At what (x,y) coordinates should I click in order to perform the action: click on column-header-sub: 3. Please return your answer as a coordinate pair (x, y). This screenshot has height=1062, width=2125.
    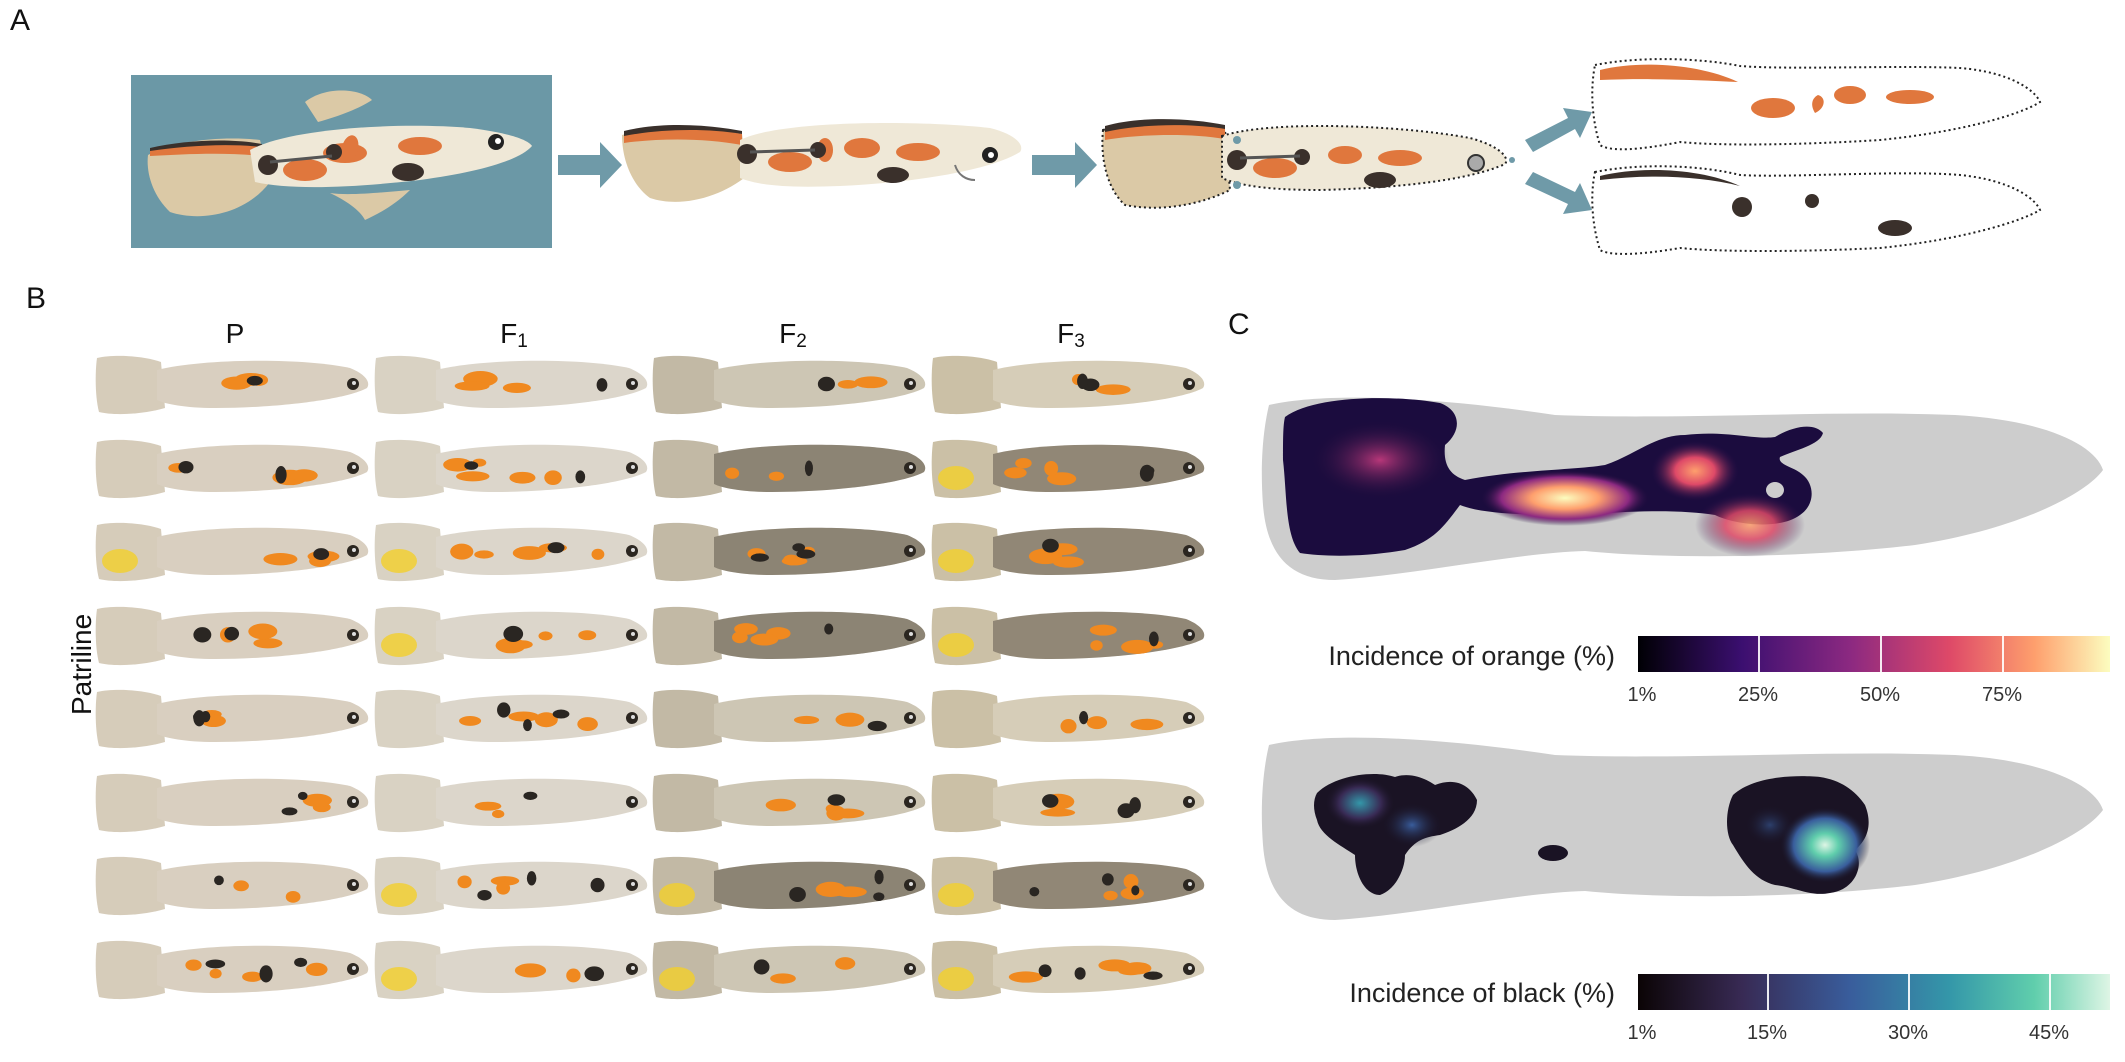
    Looking at the image, I should click on (1079, 341).